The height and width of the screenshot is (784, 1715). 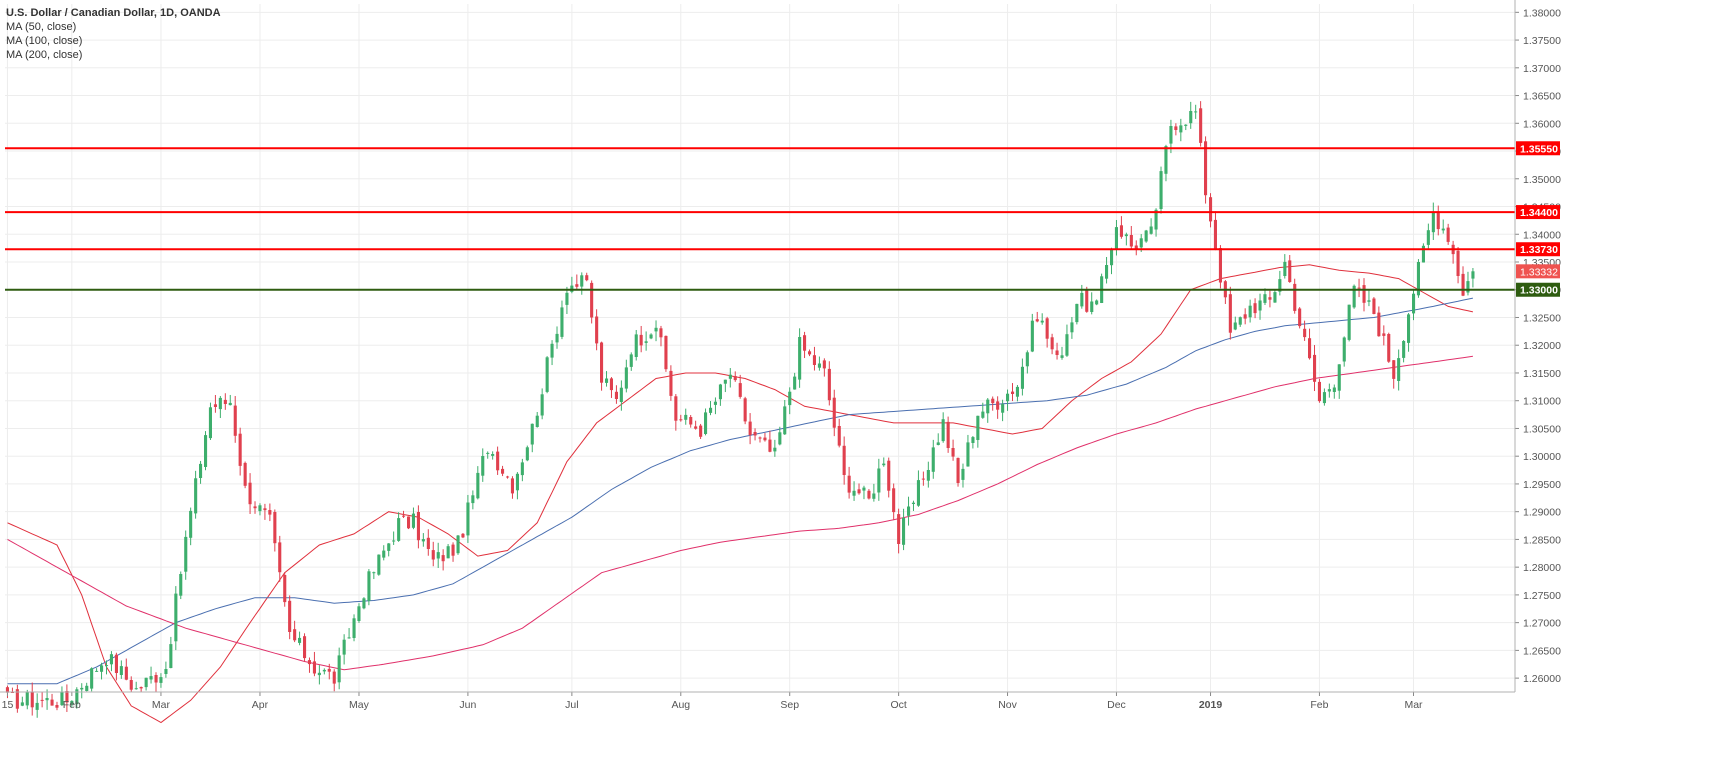 What do you see at coordinates (1116, 705) in the screenshot?
I see `x-tick-label: Dec` at bounding box center [1116, 705].